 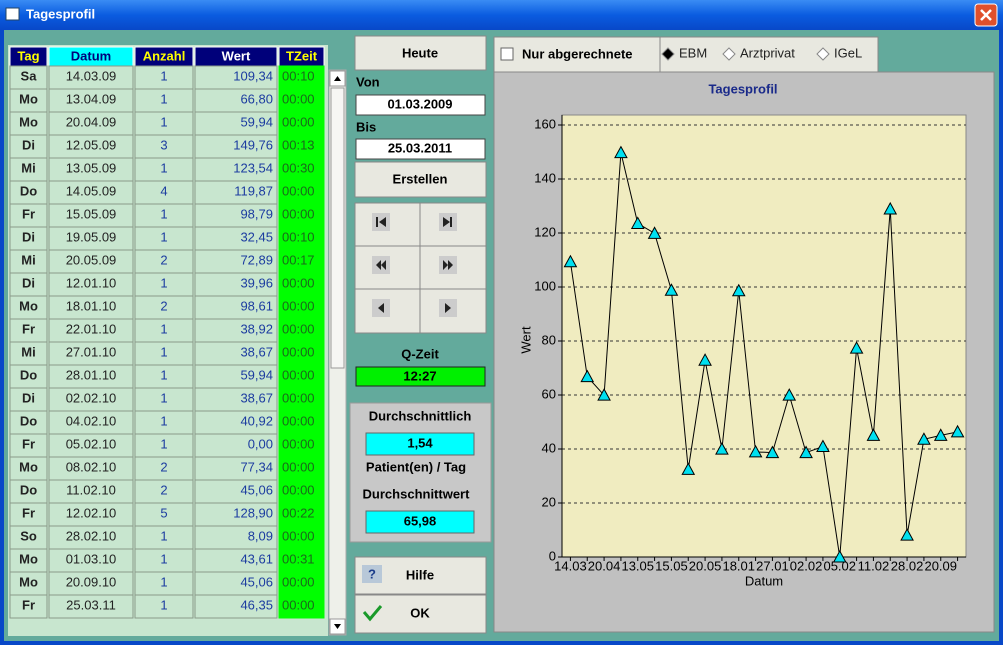 I want to click on x-tick-label: 11.02, so click(x=874, y=565).